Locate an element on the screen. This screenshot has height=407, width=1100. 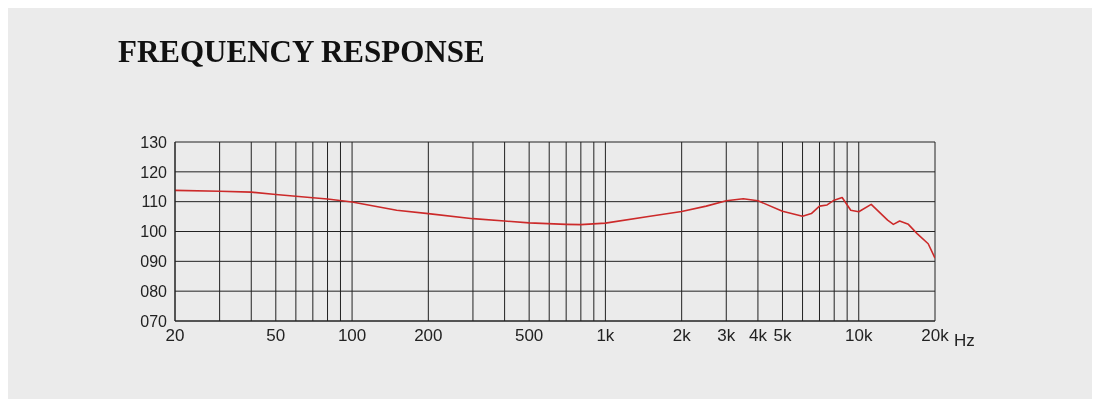
y-tick-label: 120 is located at coordinates (154, 172).